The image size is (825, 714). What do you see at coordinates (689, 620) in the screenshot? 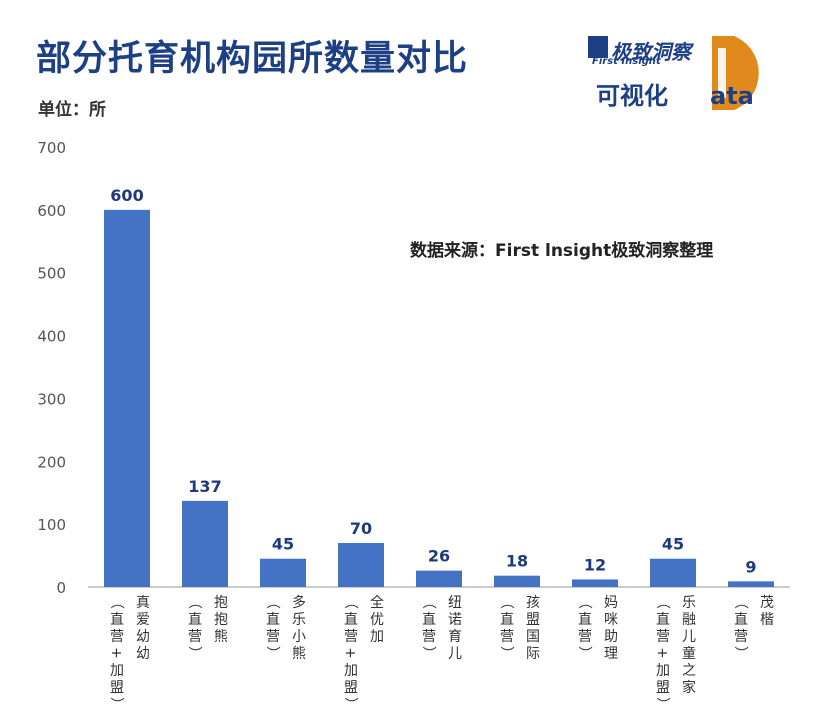
I see `category-name-char: 融` at bounding box center [689, 620].